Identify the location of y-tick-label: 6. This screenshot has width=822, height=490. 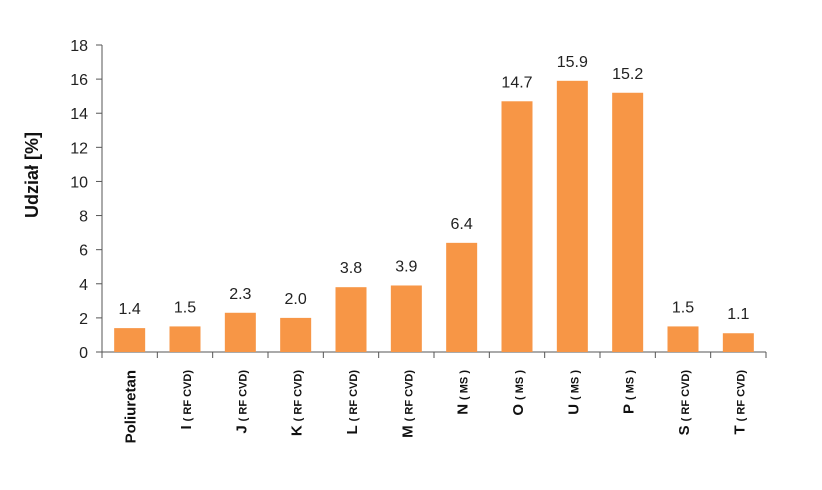
(83, 251).